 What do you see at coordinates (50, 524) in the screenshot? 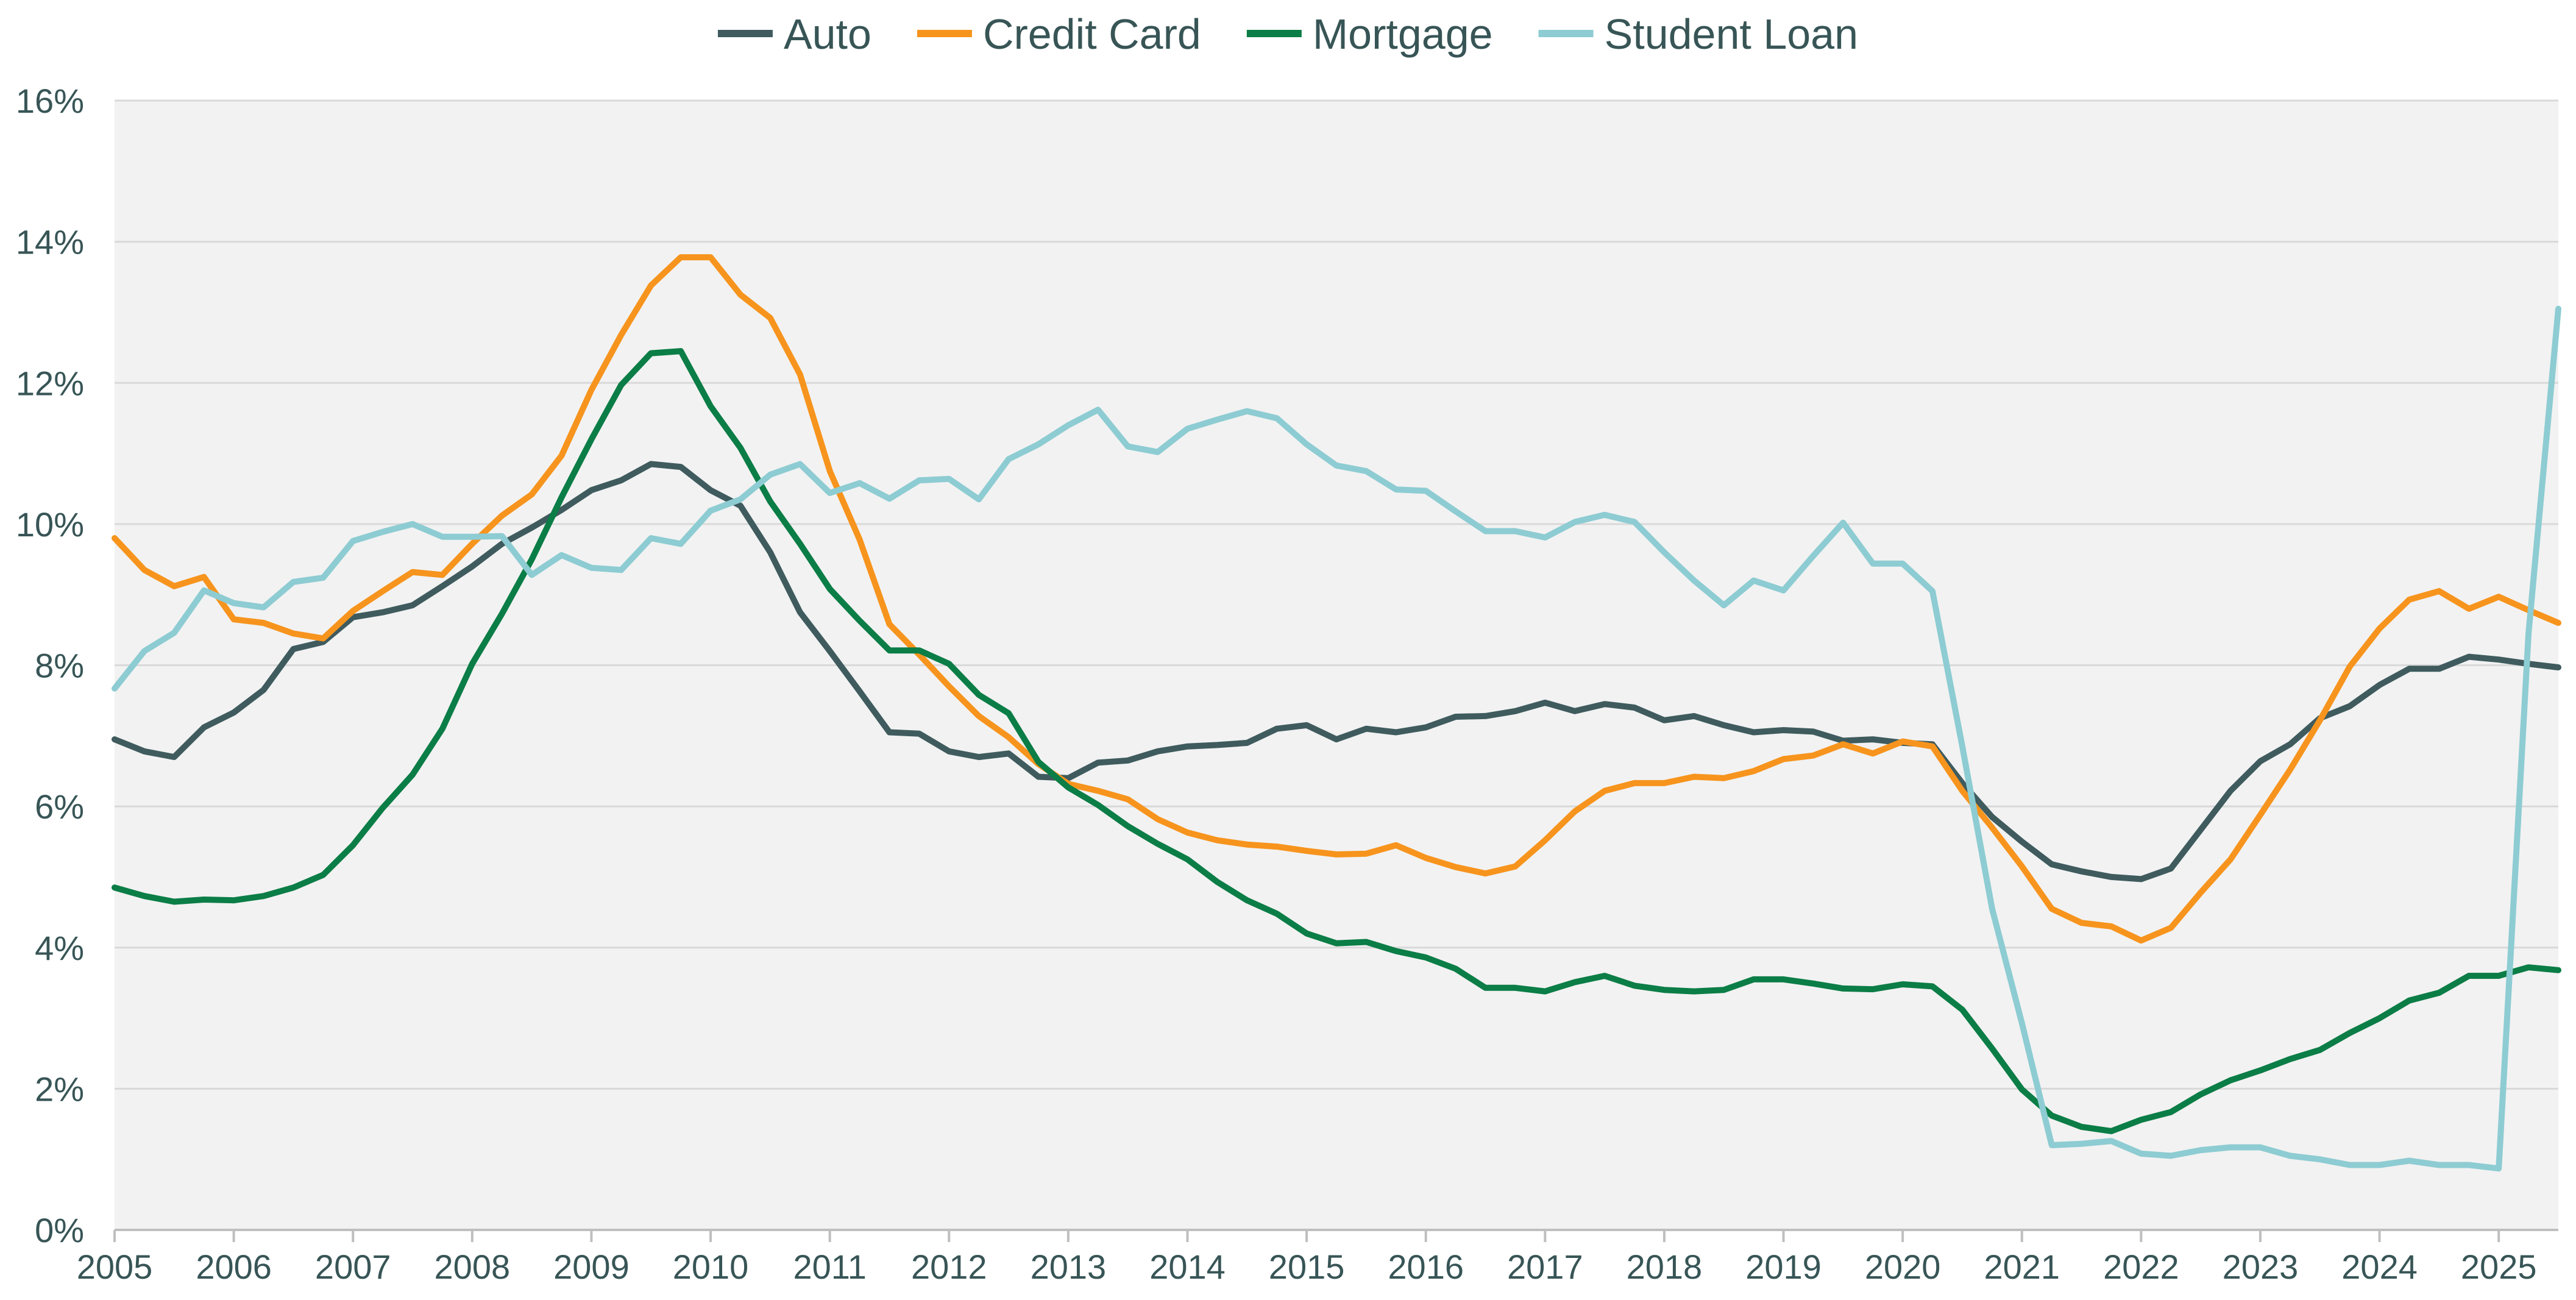
I see `y-tick-label: 10%` at bounding box center [50, 524].